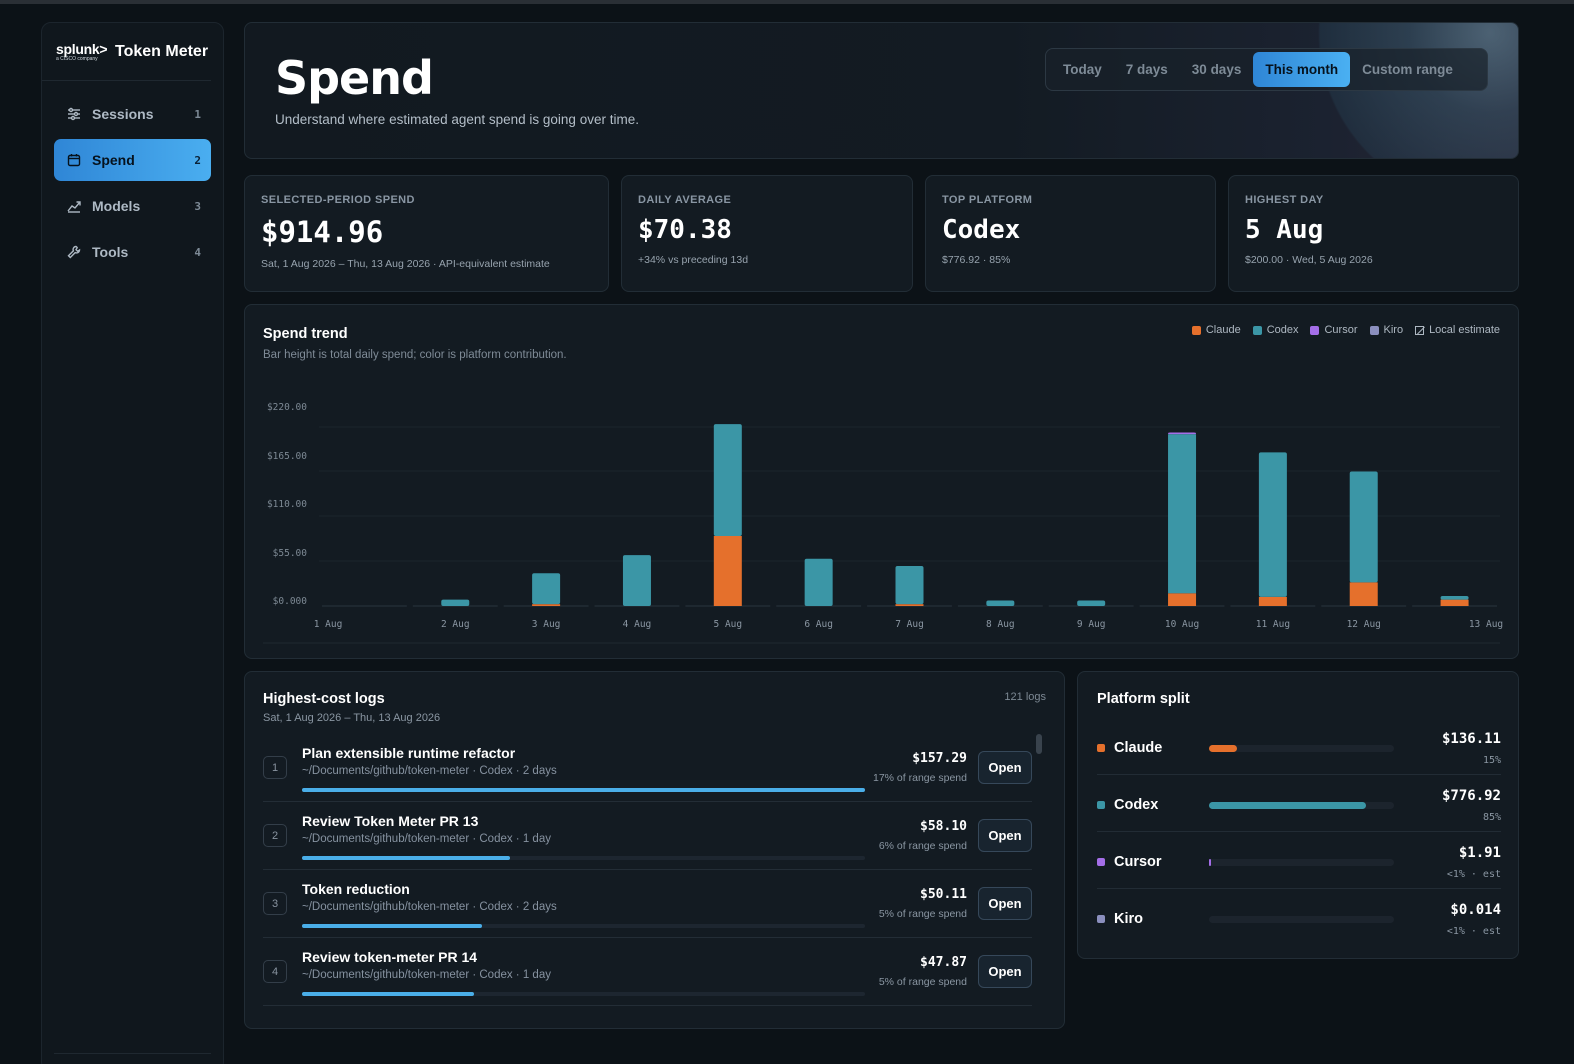 This screenshot has width=1574, height=1064. I want to click on platform-name: Claude, so click(1138, 748).